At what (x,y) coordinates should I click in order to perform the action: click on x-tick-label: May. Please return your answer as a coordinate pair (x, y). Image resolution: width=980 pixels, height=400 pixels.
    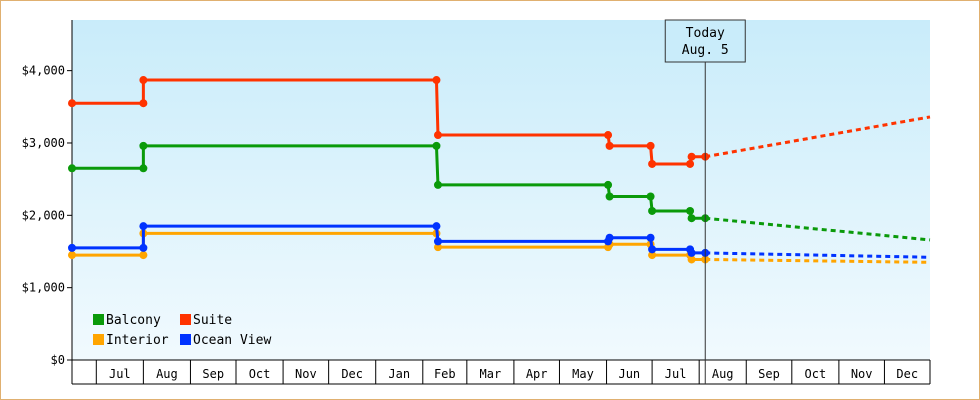
    Looking at the image, I should click on (583, 374).